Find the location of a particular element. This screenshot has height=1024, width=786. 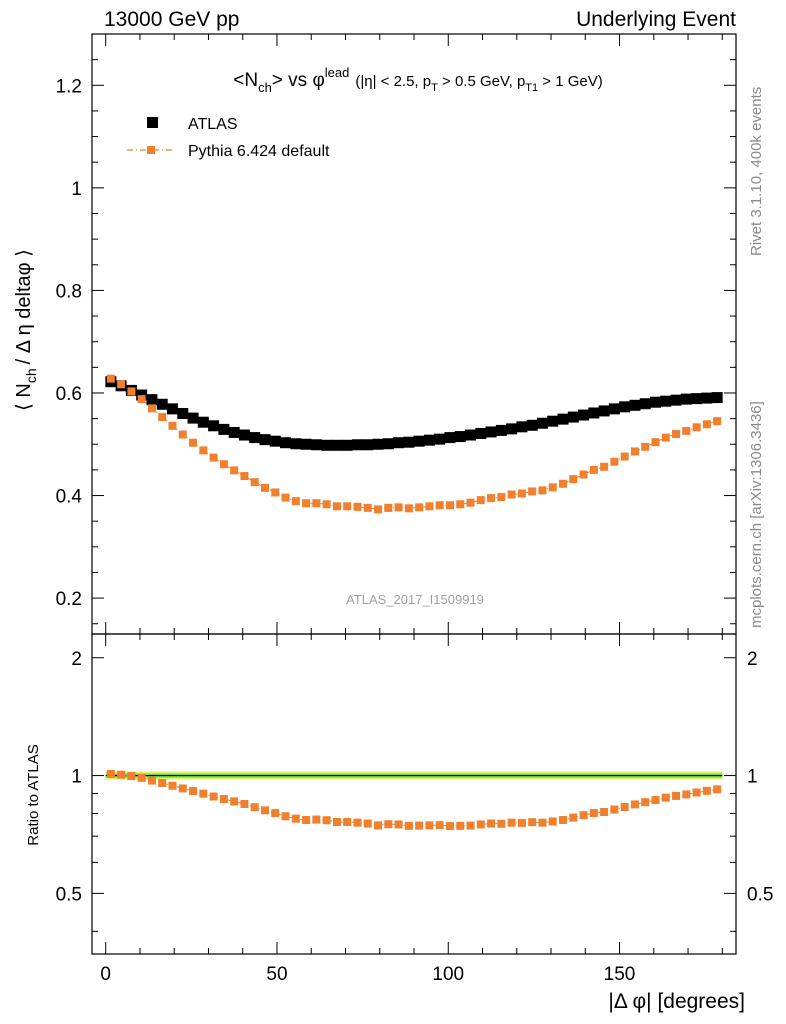

legend: ATLAS Pythia 6.424 default is located at coordinates (228, 138).